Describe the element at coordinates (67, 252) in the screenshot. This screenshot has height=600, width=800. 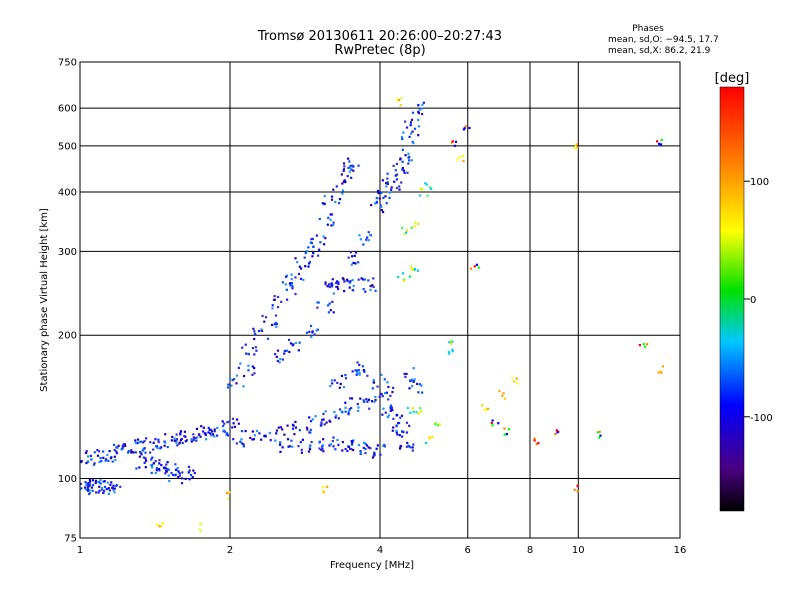
I see `y-tick-label: 300` at that location.